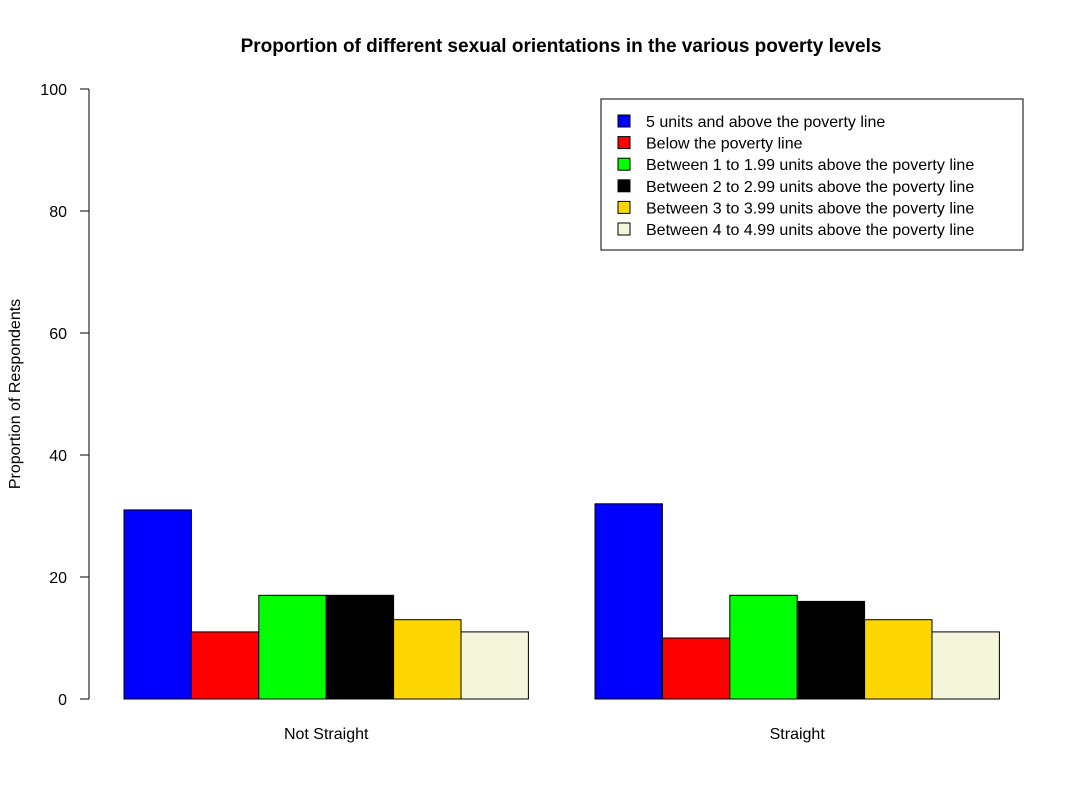 The image size is (1080, 810). I want to click on legend-label: Below the poverty line, so click(724, 144).